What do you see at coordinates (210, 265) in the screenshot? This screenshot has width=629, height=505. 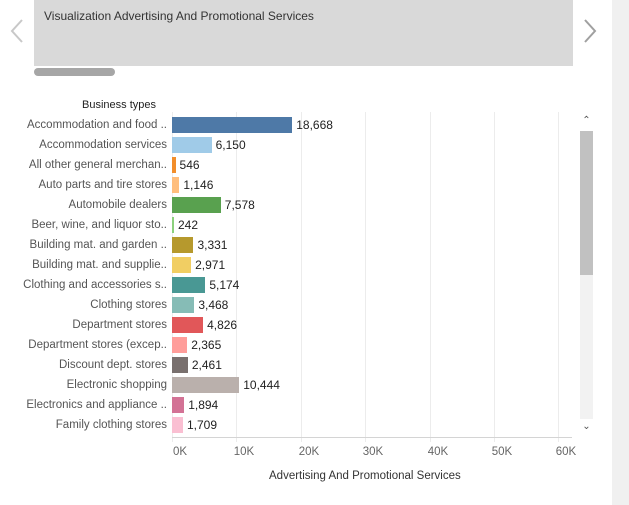 I see `bar-value-label: 2,971` at bounding box center [210, 265].